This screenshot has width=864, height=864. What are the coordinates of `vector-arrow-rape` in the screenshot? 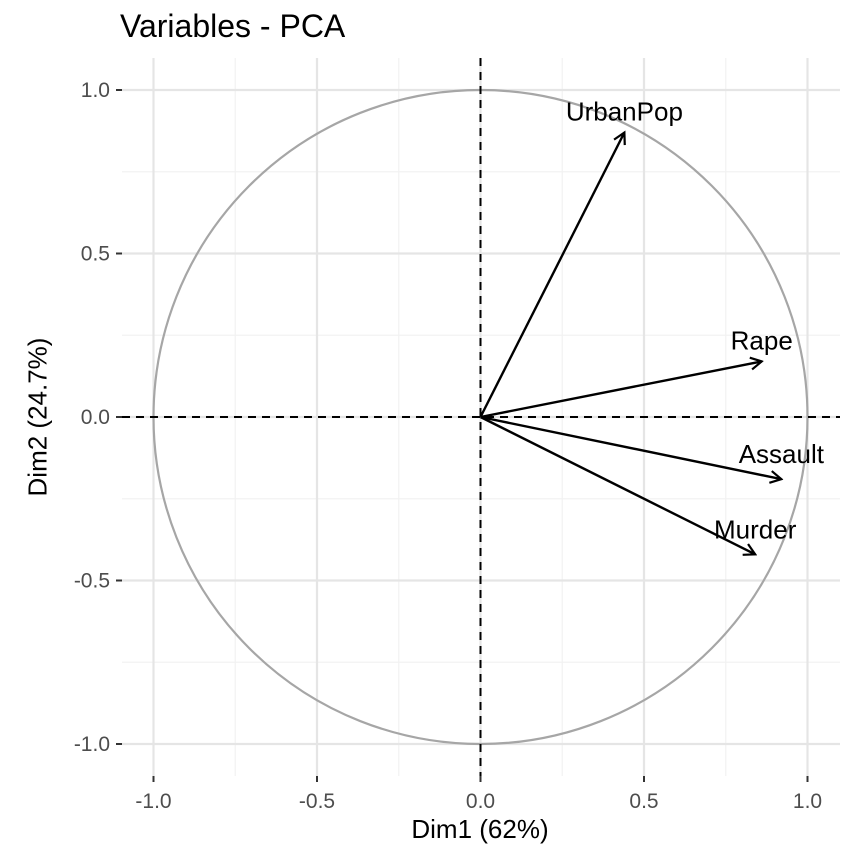 It's located at (621, 390).